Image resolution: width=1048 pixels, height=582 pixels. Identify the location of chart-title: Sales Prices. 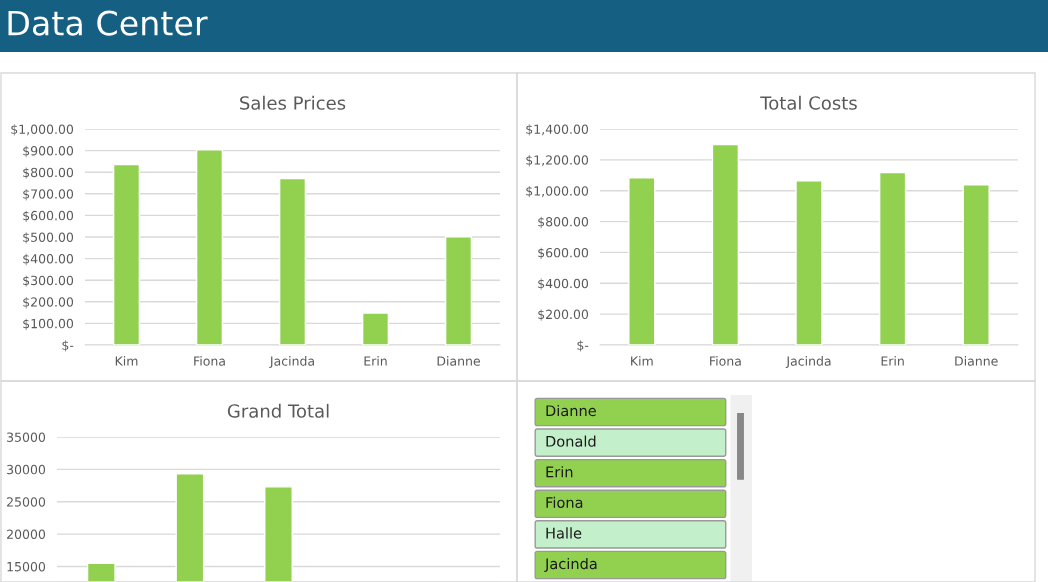
(293, 102).